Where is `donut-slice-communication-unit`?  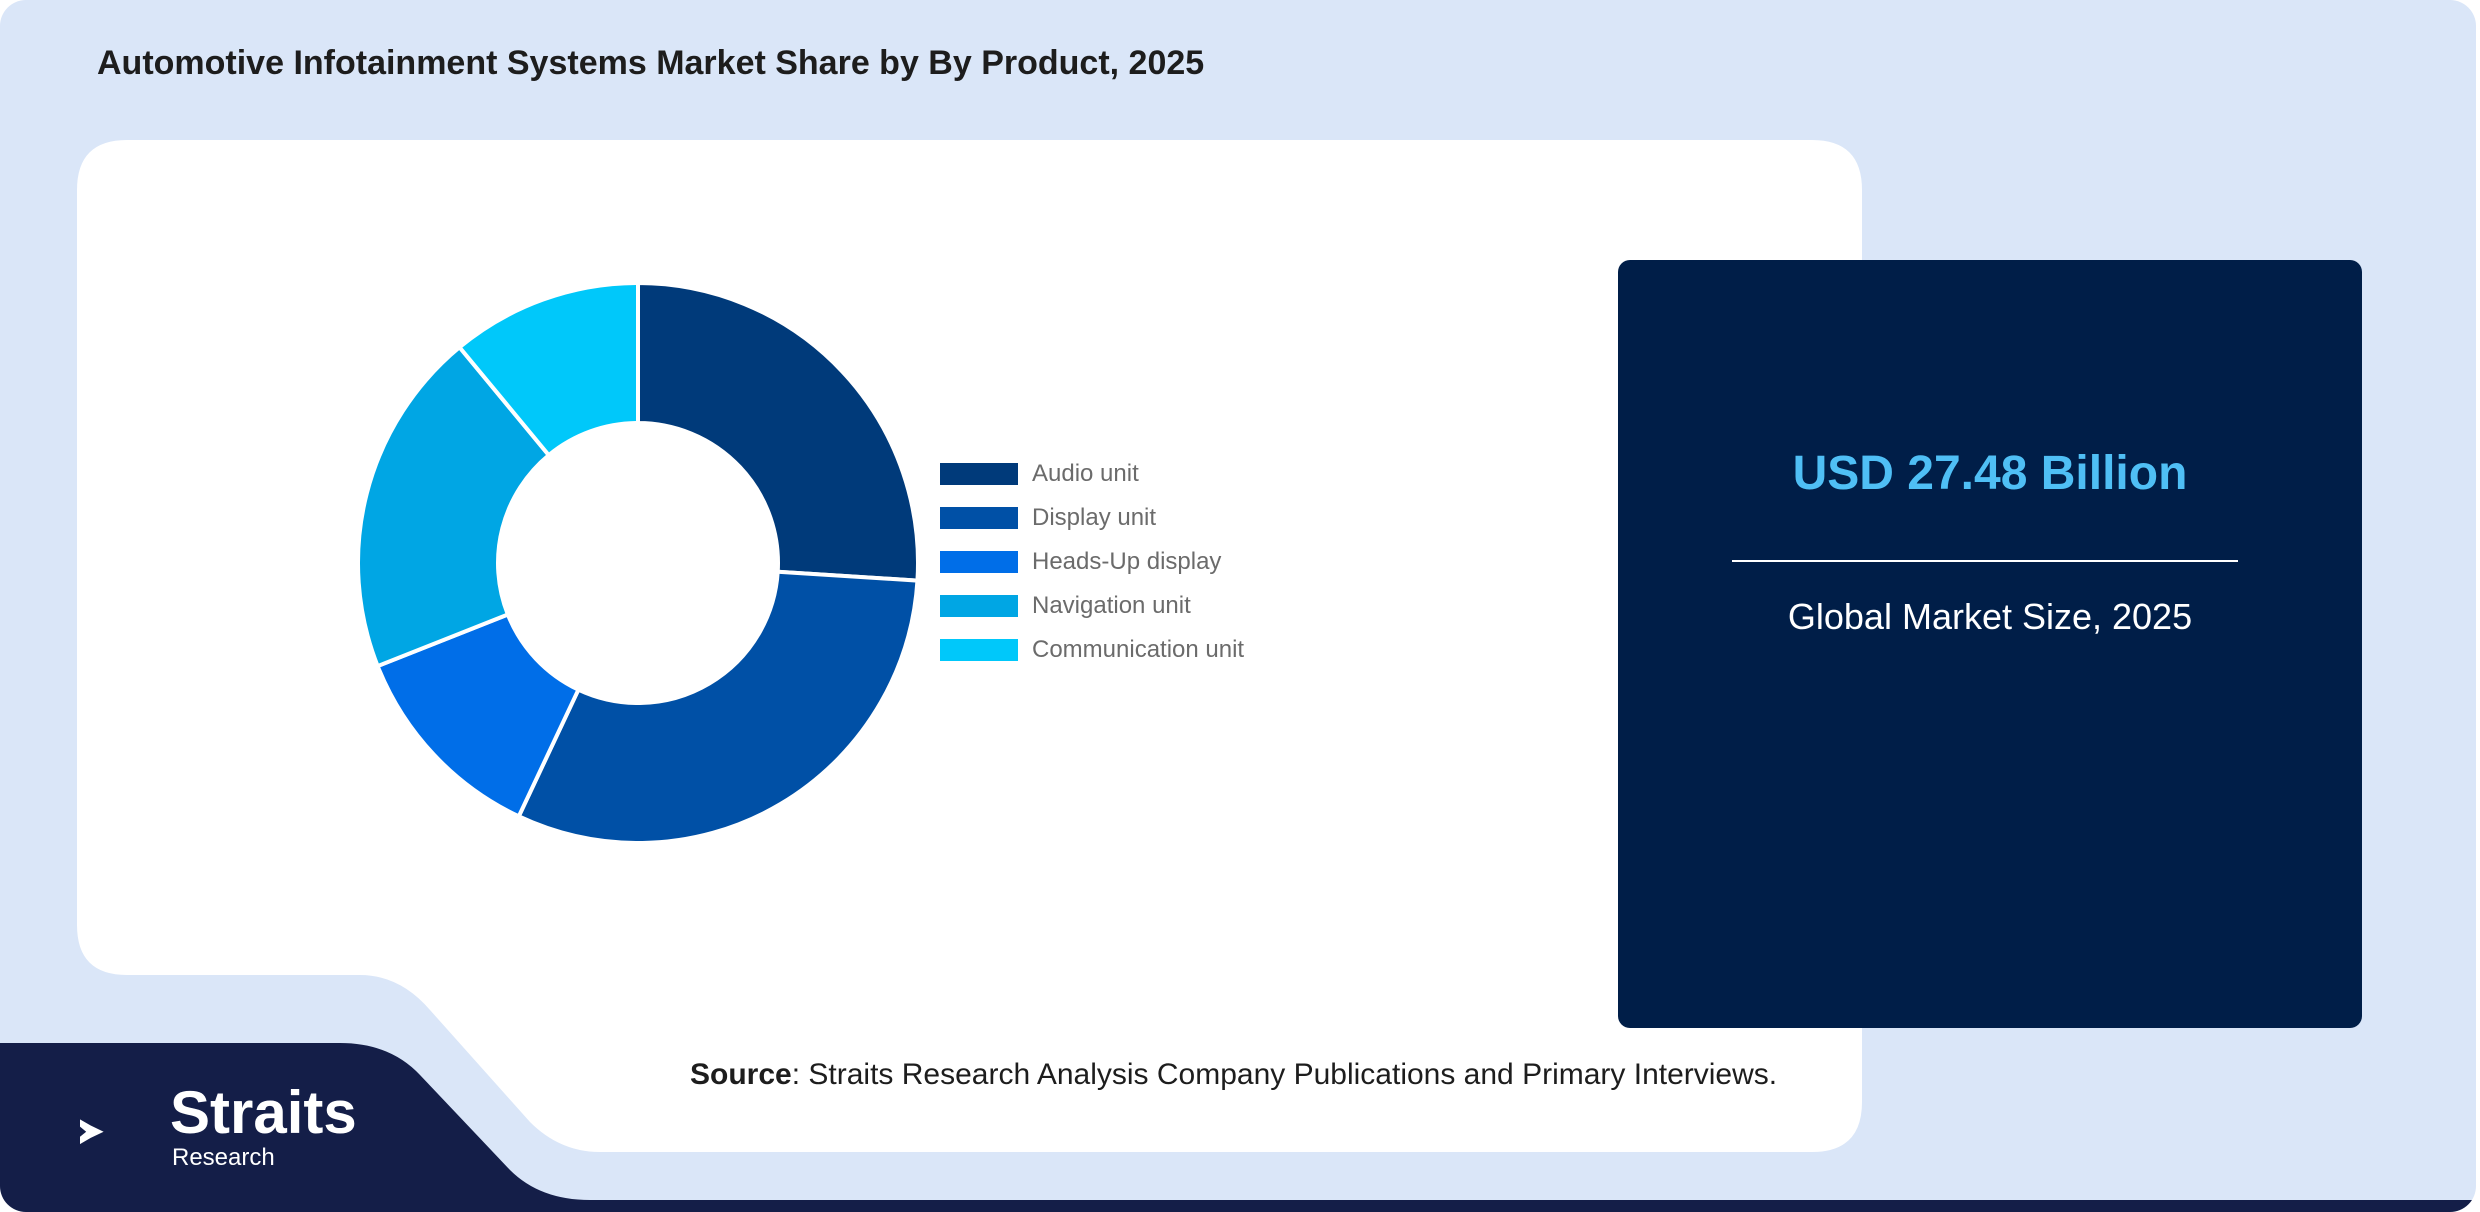 donut-slice-communication-unit is located at coordinates (548, 369).